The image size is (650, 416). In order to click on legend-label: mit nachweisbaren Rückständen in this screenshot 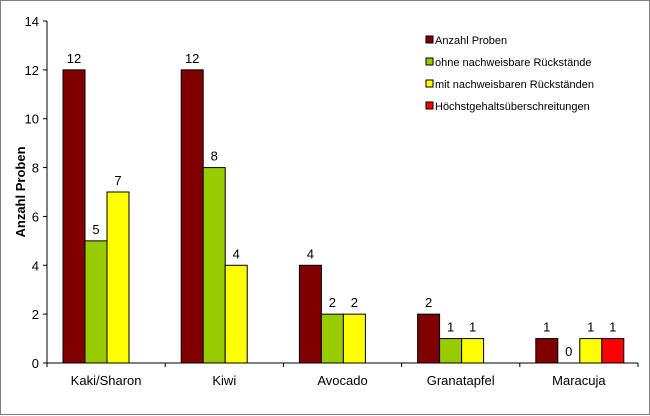, I will do `click(514, 85)`.